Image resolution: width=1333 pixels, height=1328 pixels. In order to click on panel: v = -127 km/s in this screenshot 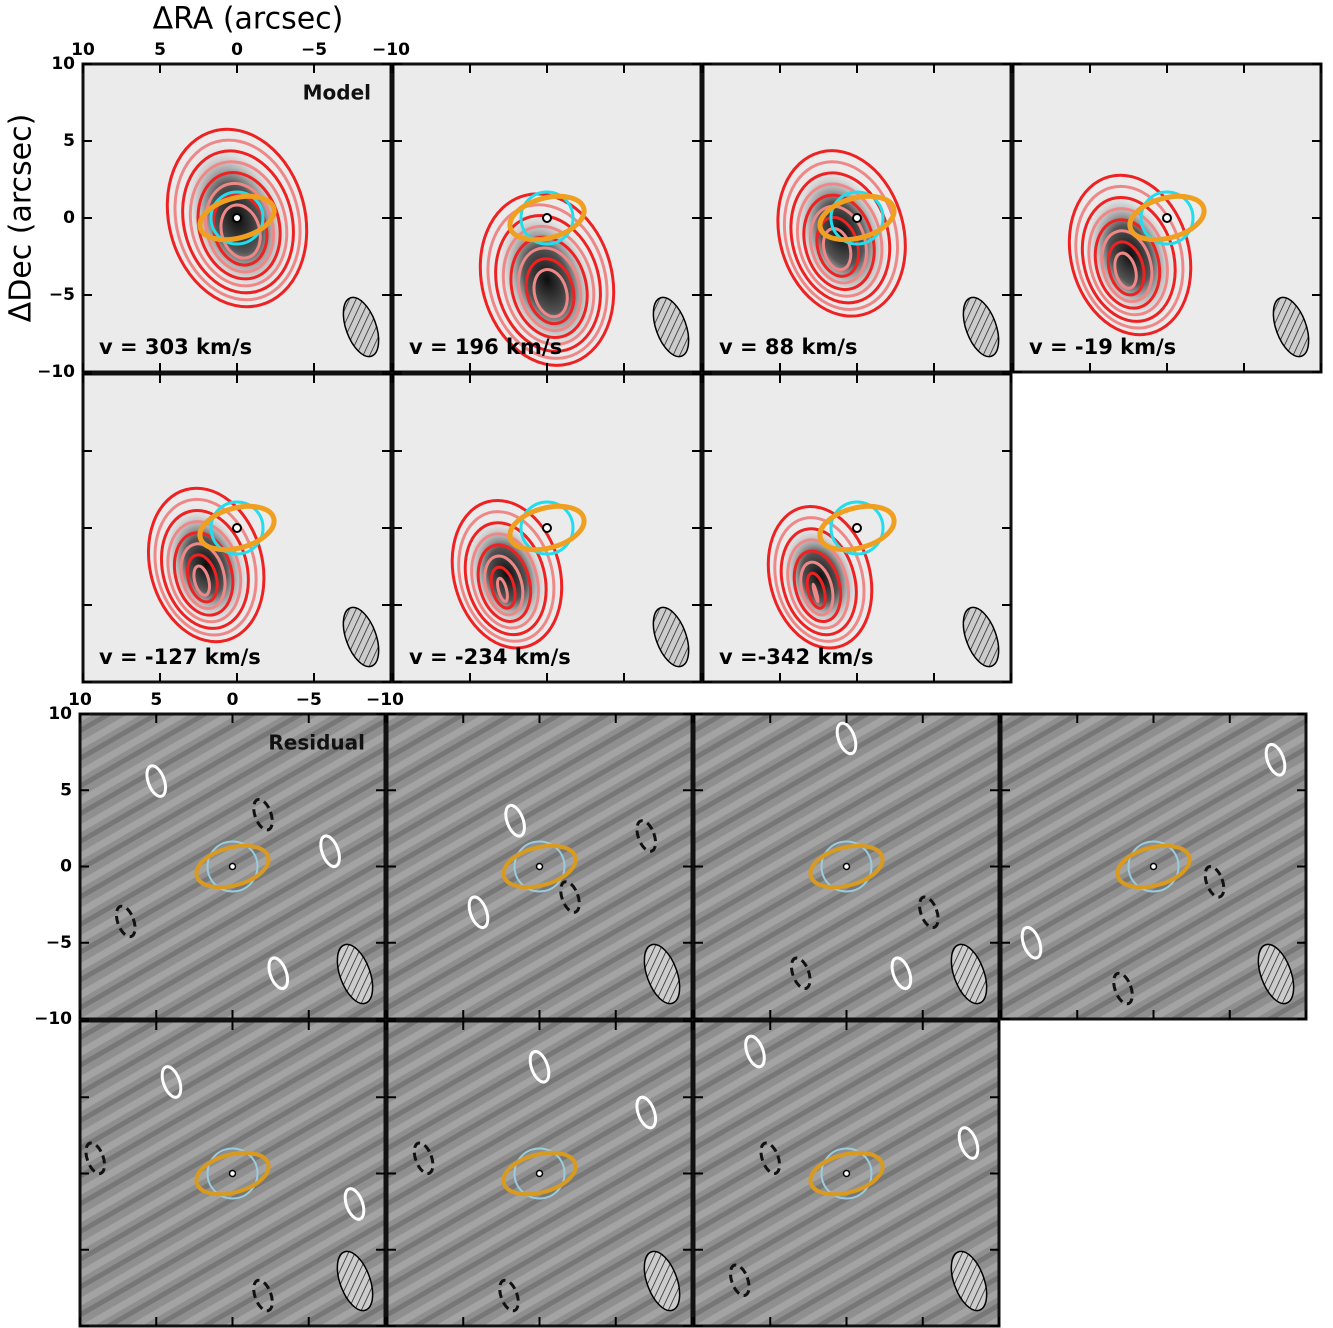, I will do `click(237, 528)`.